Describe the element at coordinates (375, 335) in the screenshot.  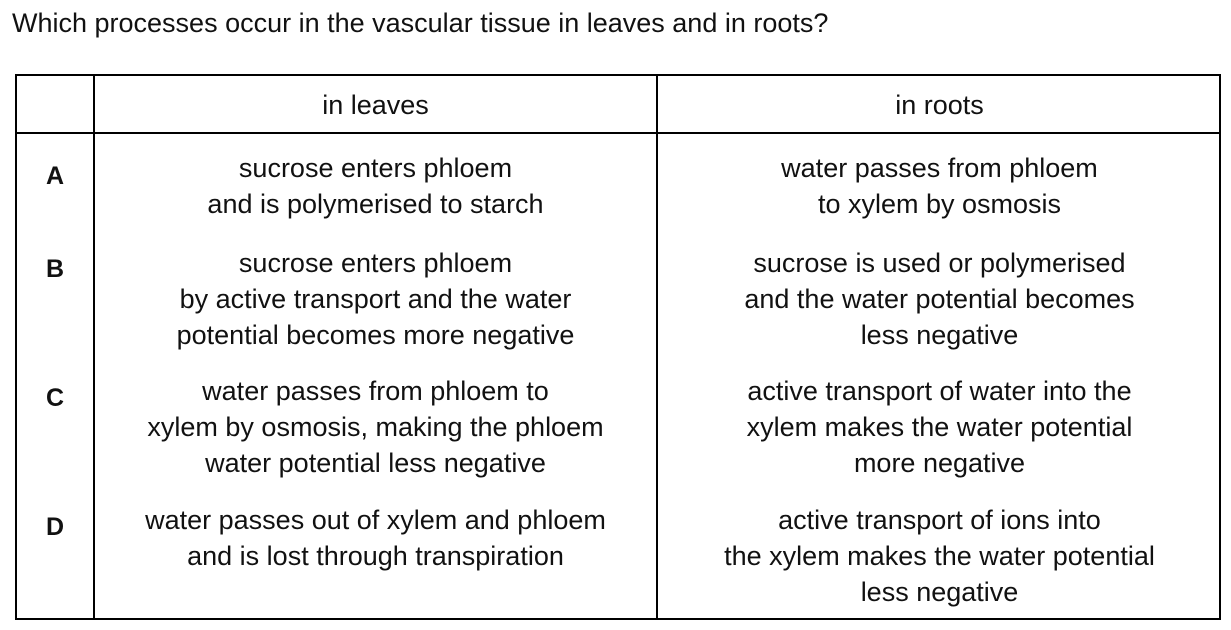
I see `row-b-leaves-line: potential becomes more negative` at that location.